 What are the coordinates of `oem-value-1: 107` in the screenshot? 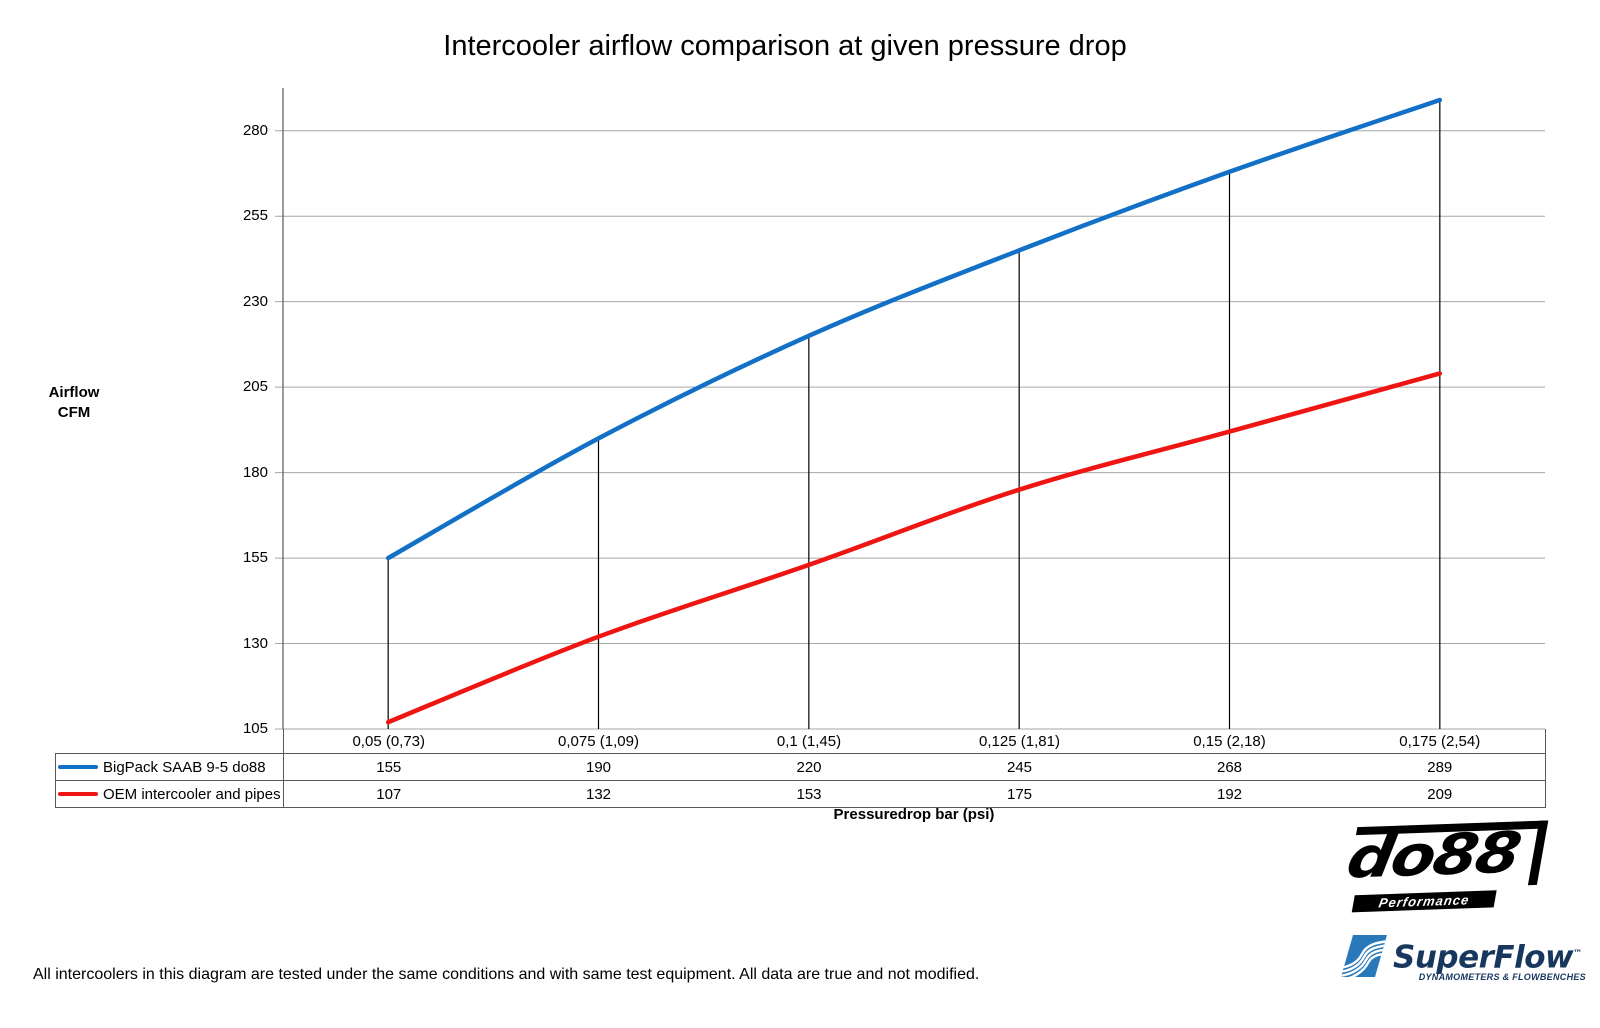 It's located at (388, 794).